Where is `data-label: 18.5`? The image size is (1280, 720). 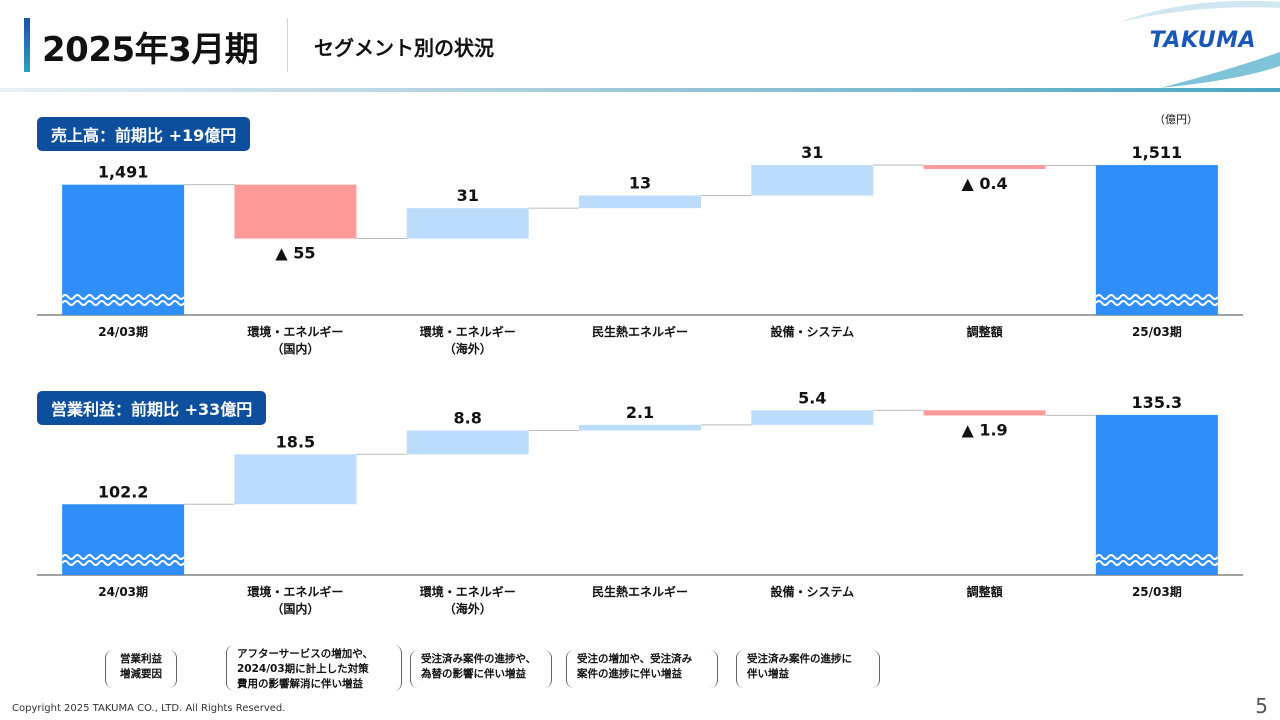 data-label: 18.5 is located at coordinates (295, 441).